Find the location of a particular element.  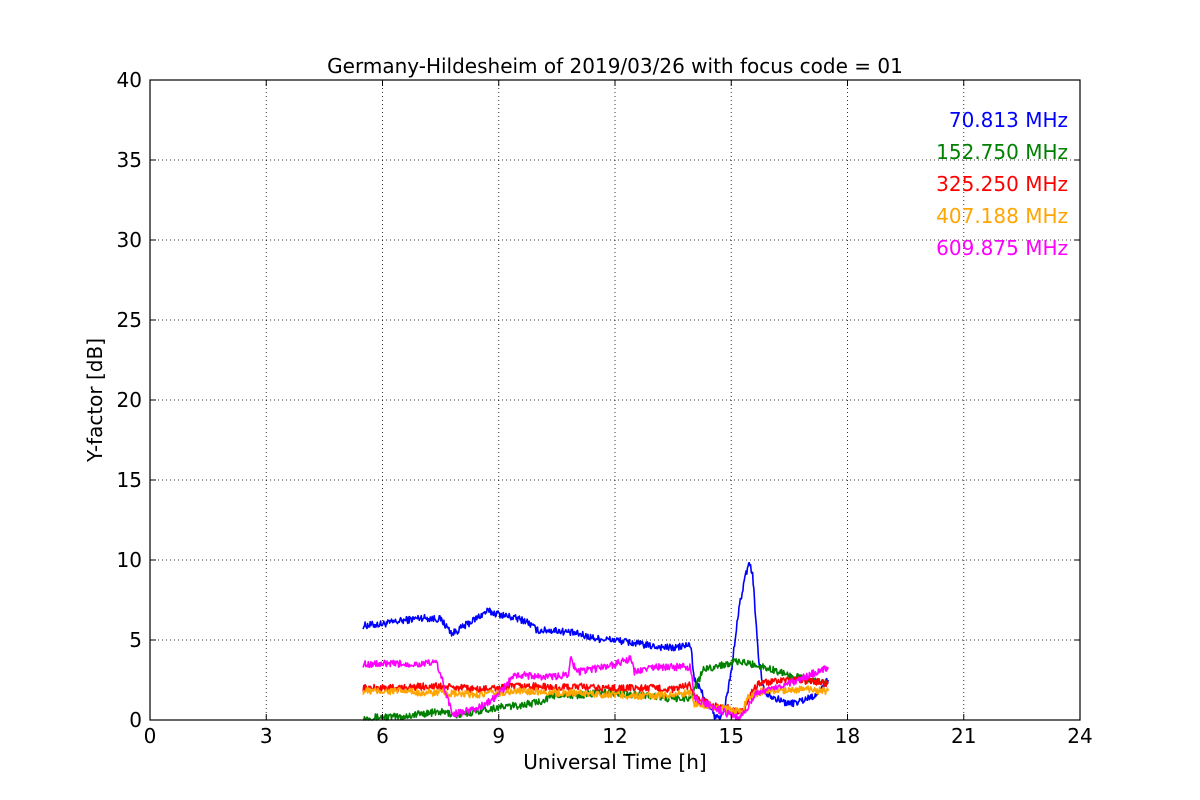

y-tick-label: 10 is located at coordinates (129, 560).